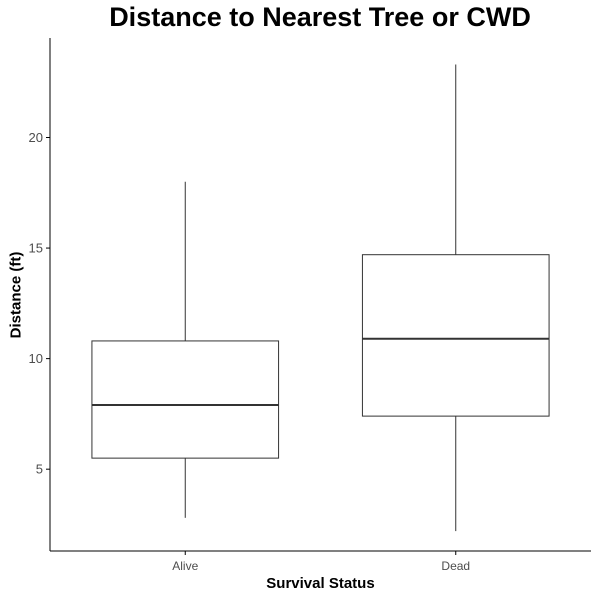 The height and width of the screenshot is (600, 600). What do you see at coordinates (39, 469) in the screenshot?
I see `y-tick-label-5: 5` at bounding box center [39, 469].